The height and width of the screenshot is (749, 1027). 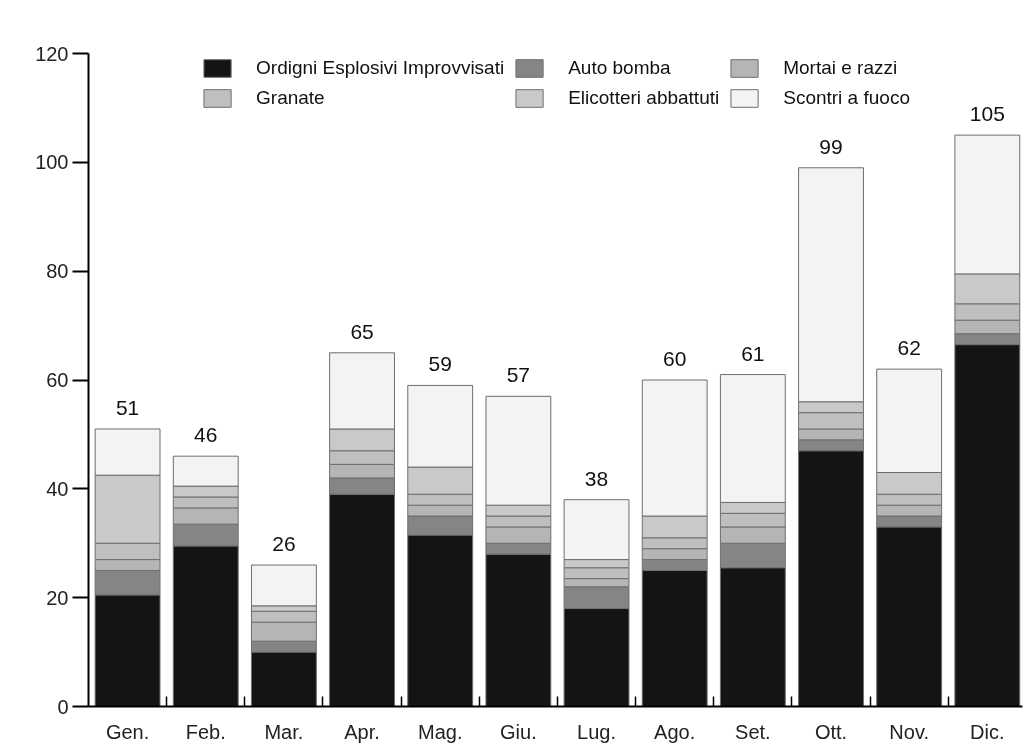 What do you see at coordinates (518, 375) in the screenshot?
I see `total-label: 57` at bounding box center [518, 375].